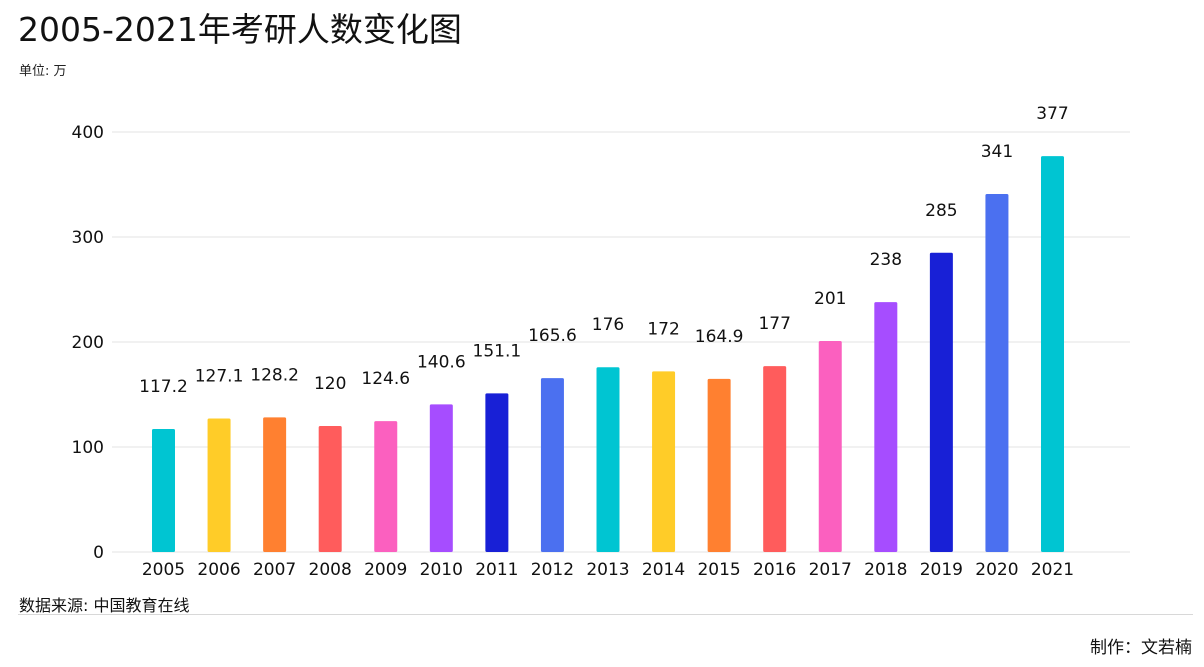  Describe the element at coordinates (240, 29) in the screenshot. I see `chart-title: 2005-2021年考研人数变化图` at that location.